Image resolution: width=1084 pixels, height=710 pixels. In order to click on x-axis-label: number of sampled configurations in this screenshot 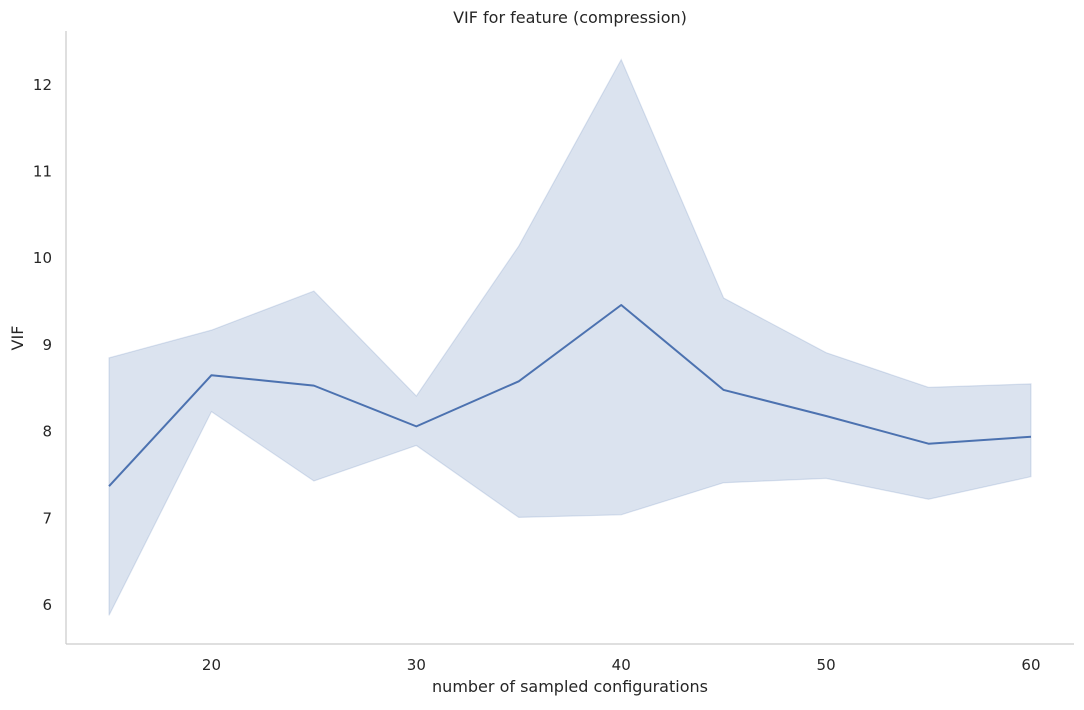, I will do `click(570, 686)`.